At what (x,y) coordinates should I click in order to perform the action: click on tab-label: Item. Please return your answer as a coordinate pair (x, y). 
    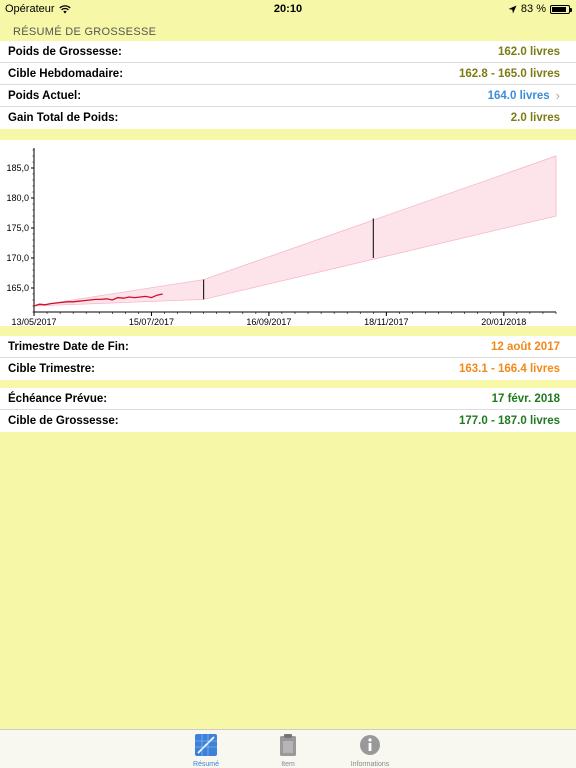
    Looking at the image, I should click on (288, 764).